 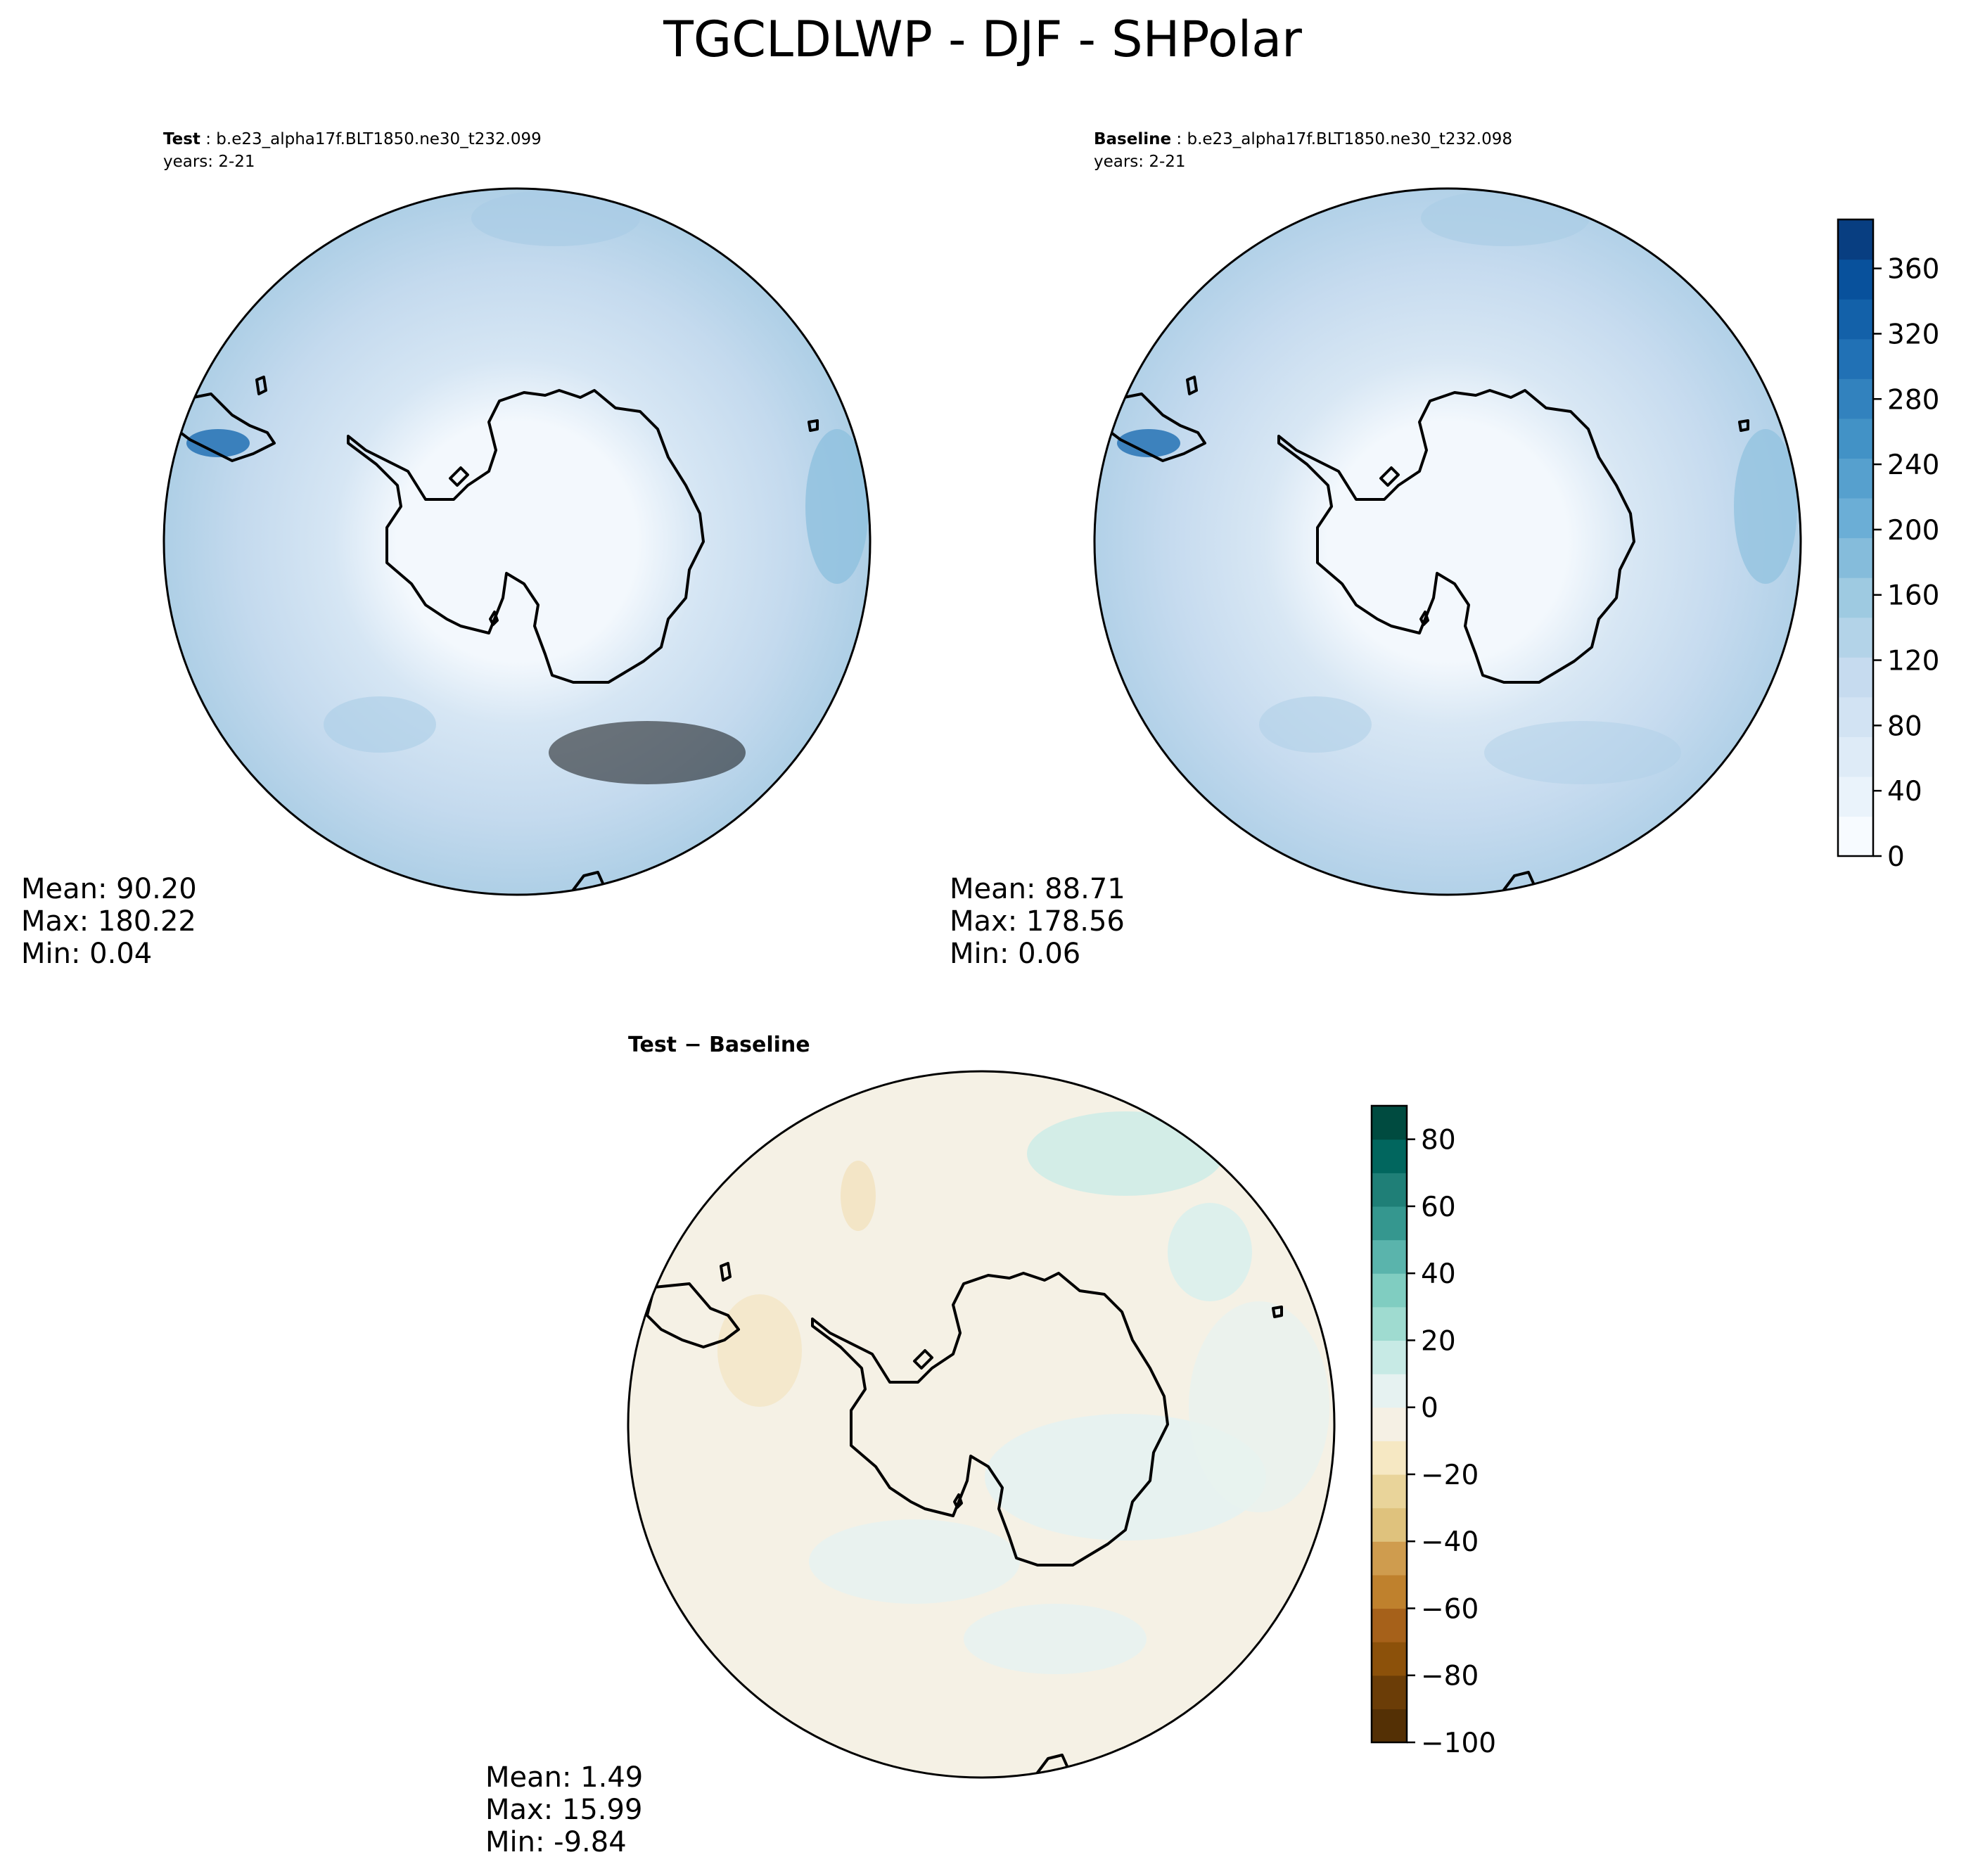 I want to click on map-diff, so click(x=981, y=1424).